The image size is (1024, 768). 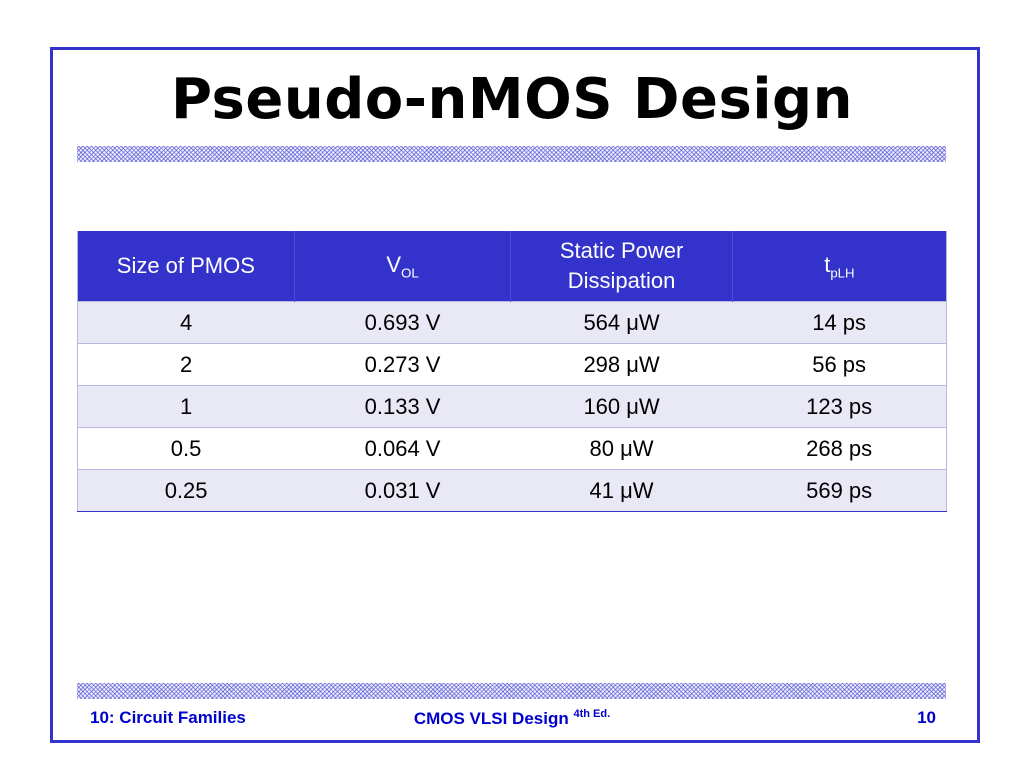 I want to click on cell-tplh: 14 ps, so click(x=839, y=322).